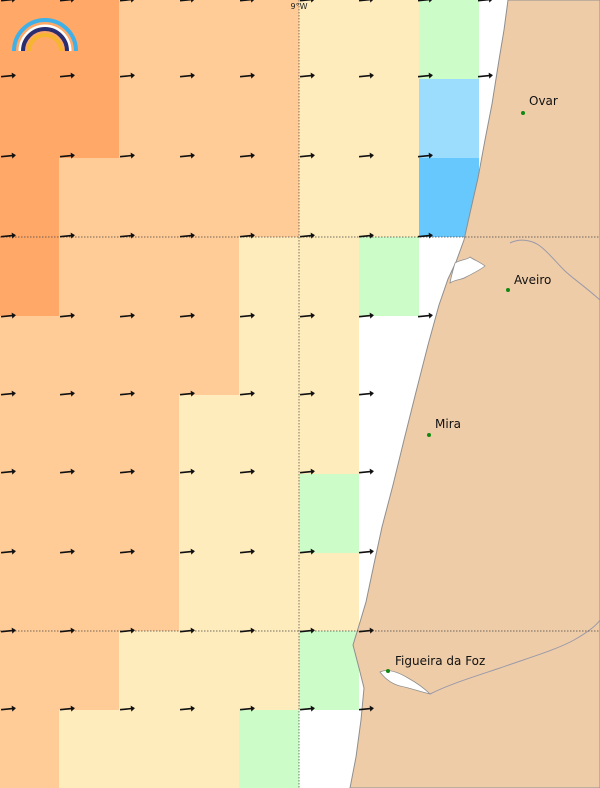 This screenshot has height=788, width=600. Describe the element at coordinates (444, 427) in the screenshot. I see `city-mira: Mira` at that location.